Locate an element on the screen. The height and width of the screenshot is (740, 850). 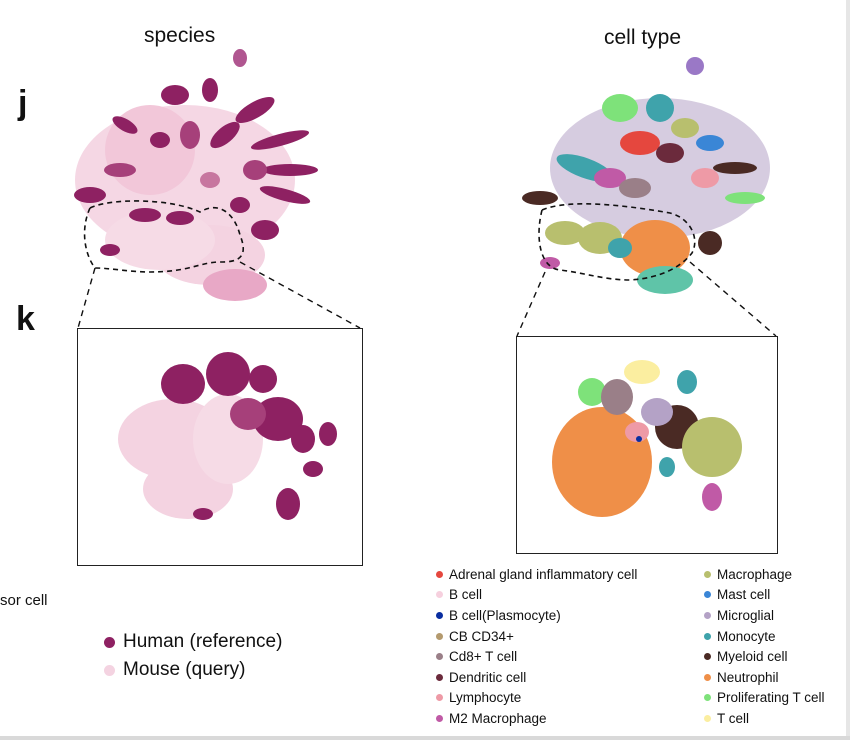
species-zoom-box is located at coordinates (220, 447).